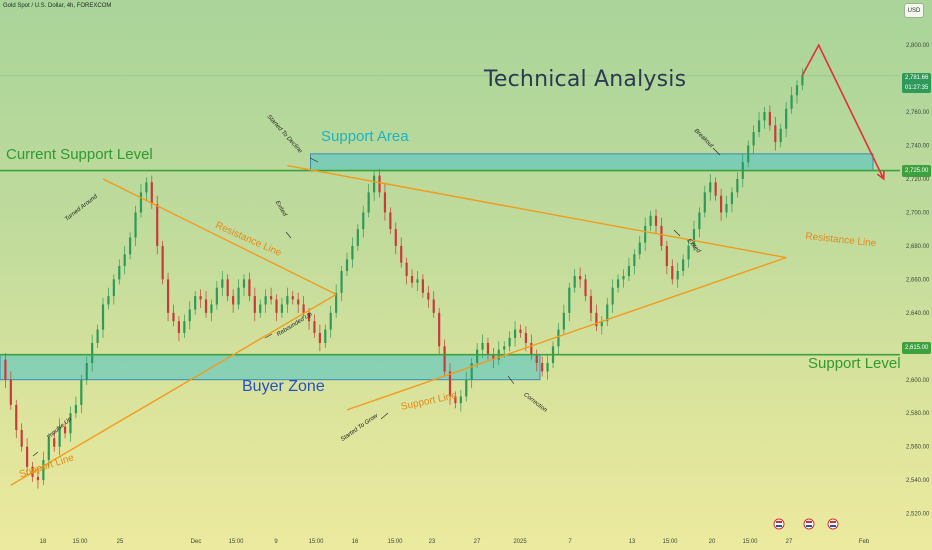  Describe the element at coordinates (917, 171) in the screenshot. I see `current-support-price-tag: 2,725.00` at that location.